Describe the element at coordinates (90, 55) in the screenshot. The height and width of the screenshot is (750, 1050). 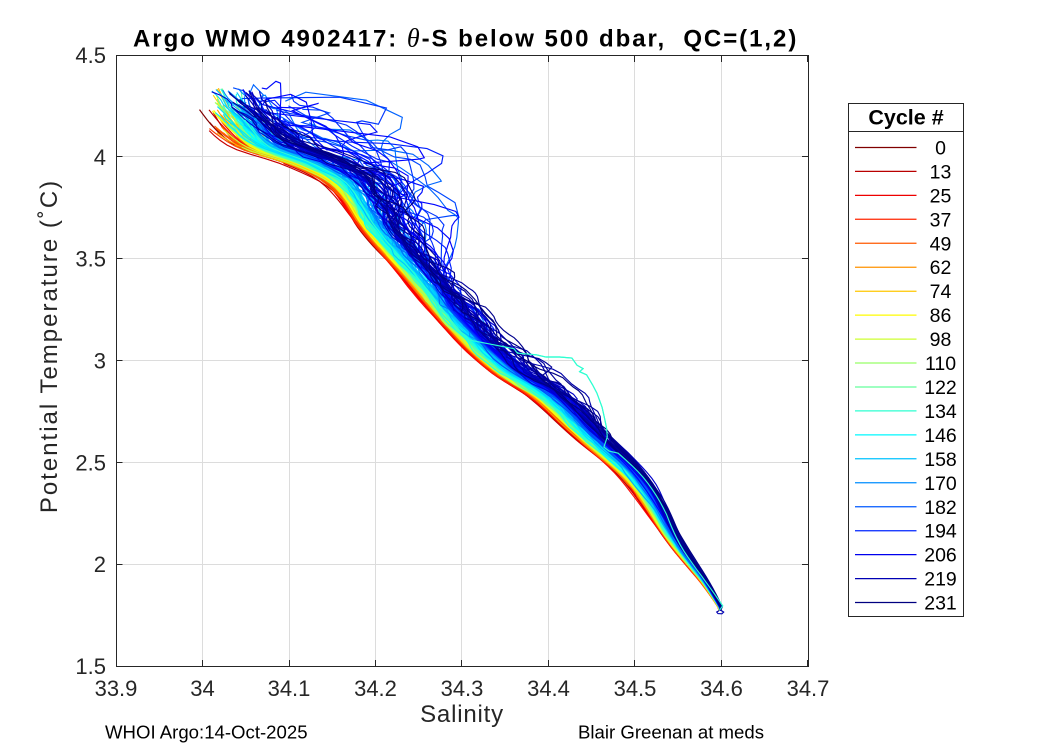
I see `svg-text: 4.5` at that location.